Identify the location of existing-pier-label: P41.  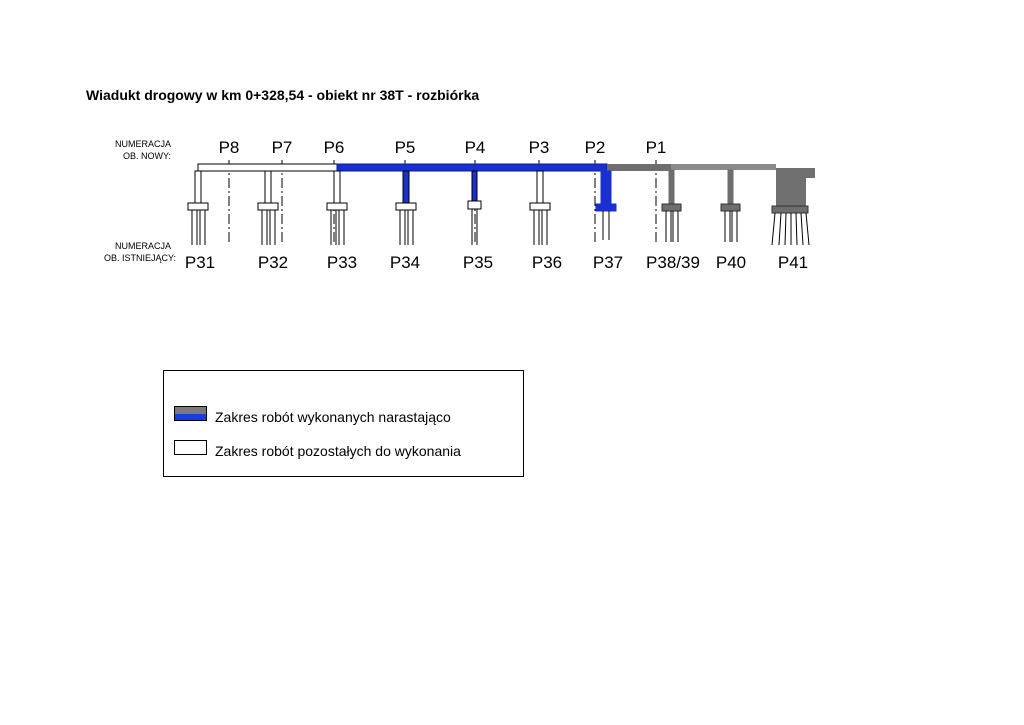
(793, 262).